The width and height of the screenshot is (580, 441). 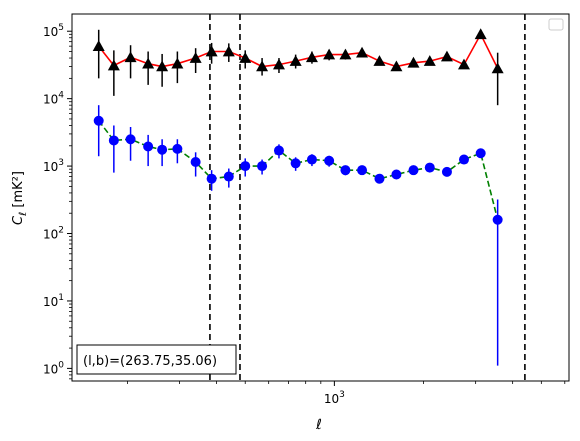 I want to click on y-axis-label: Cℓ [mK²], so click(x=20, y=198).